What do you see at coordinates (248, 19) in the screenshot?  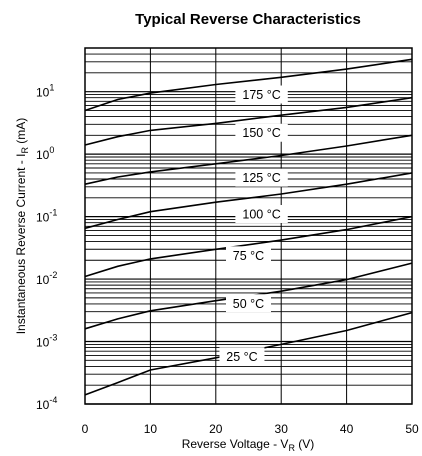 I see `chart-title: Typical Reverse Characteristics` at bounding box center [248, 19].